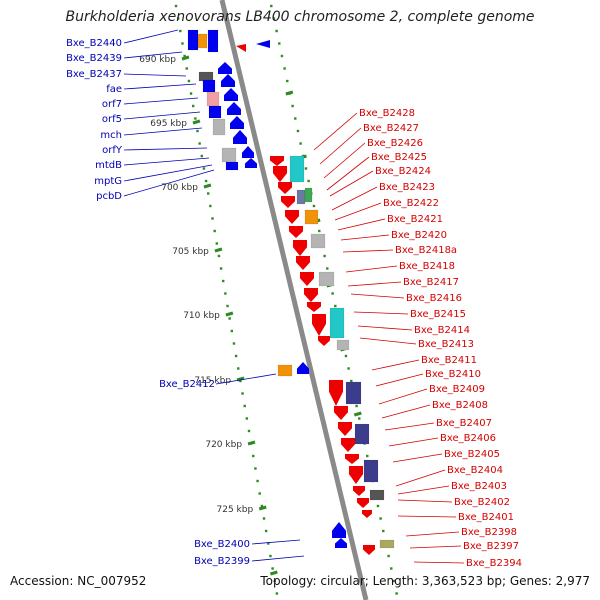 This screenshot has width=600, height=600. What do you see at coordinates (222, 544) in the screenshot?
I see `forward-gene-label: Bxe_B2400` at bounding box center [222, 544].